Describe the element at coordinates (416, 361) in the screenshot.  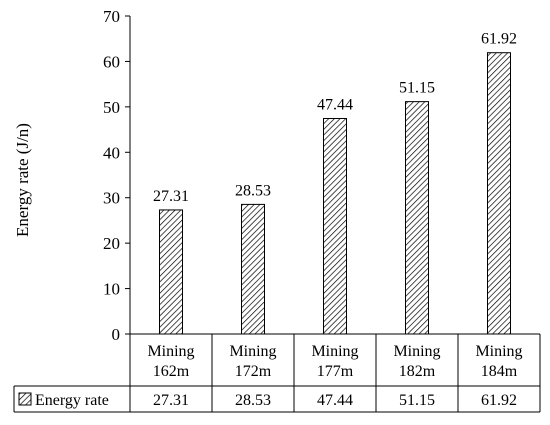
I see `category-label: Mining 182m` at that location.